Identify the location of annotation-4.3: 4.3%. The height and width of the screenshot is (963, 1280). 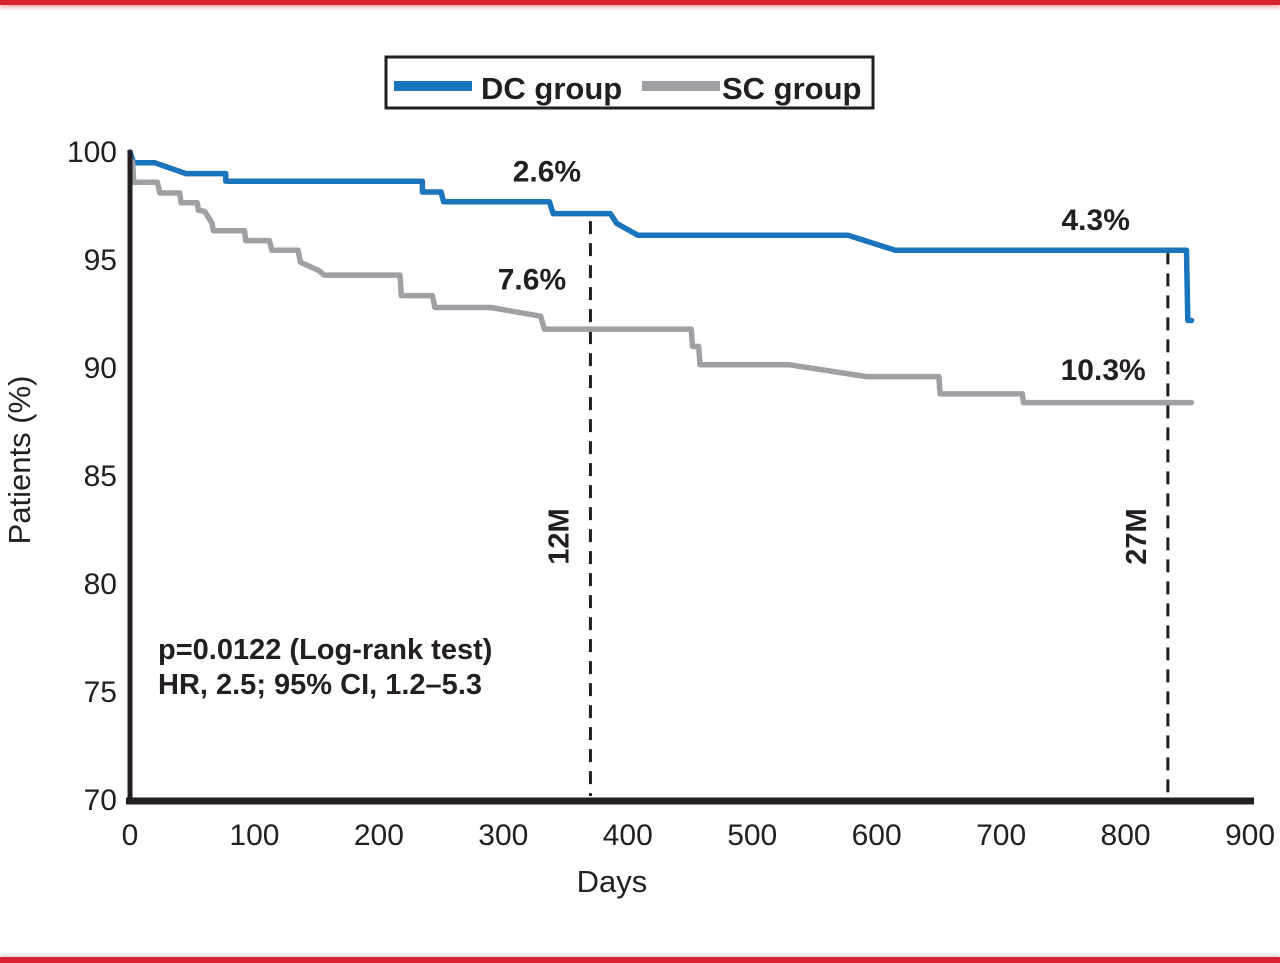
(1095, 220).